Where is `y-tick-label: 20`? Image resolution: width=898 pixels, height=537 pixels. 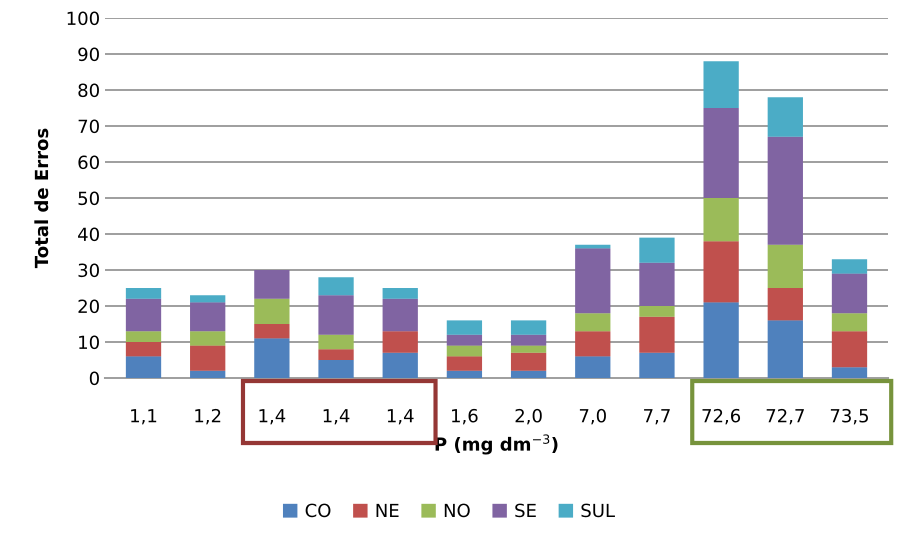 y-tick-label: 20 is located at coordinates (88, 306).